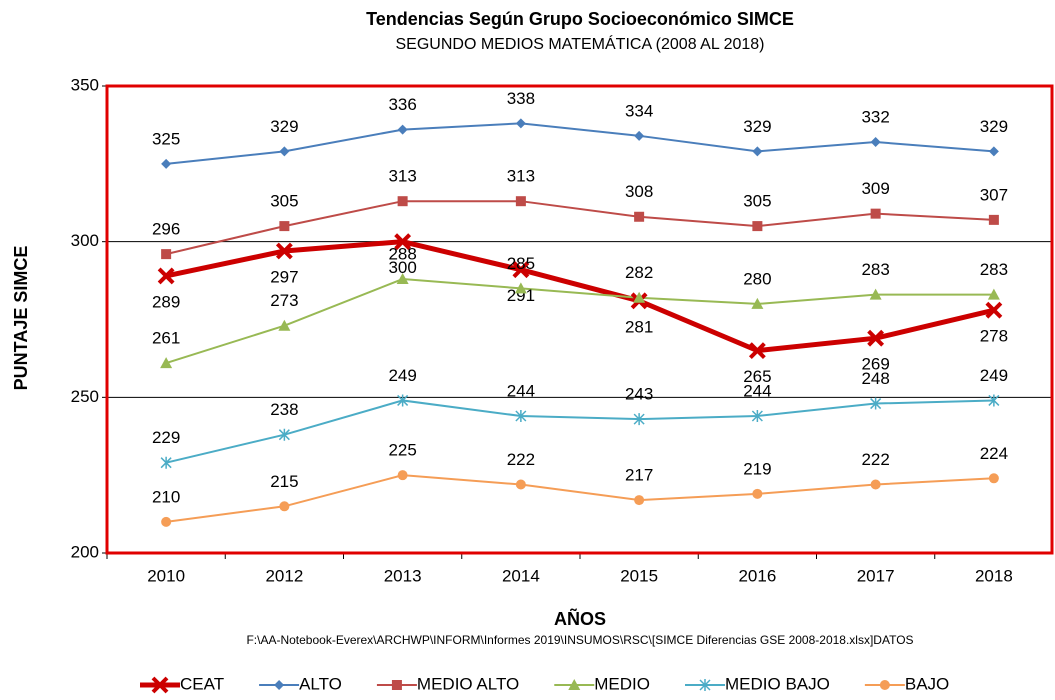 This screenshot has width=1055, height=700. What do you see at coordinates (284, 575) in the screenshot?
I see `x-tick-label: 2012` at bounding box center [284, 575].